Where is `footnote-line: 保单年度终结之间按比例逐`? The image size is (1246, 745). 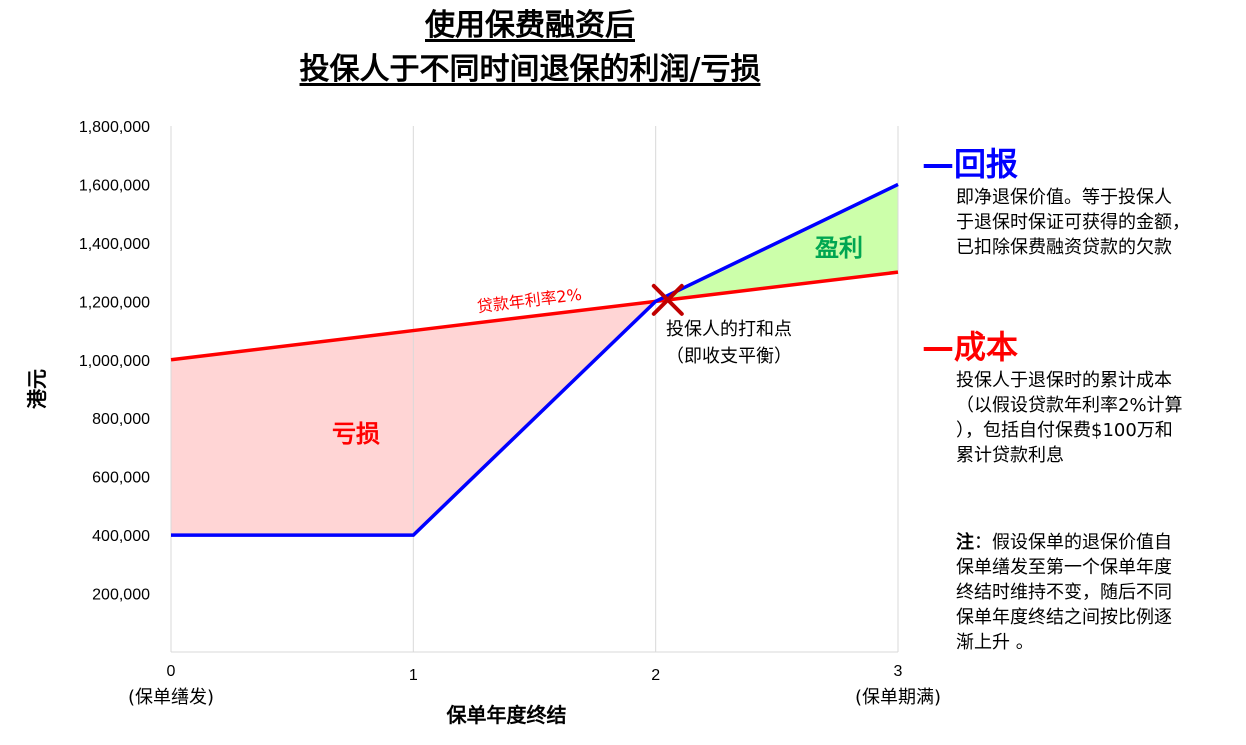
footnote-line: 保单年度终结之间按比例逐 is located at coordinates (1064, 617).